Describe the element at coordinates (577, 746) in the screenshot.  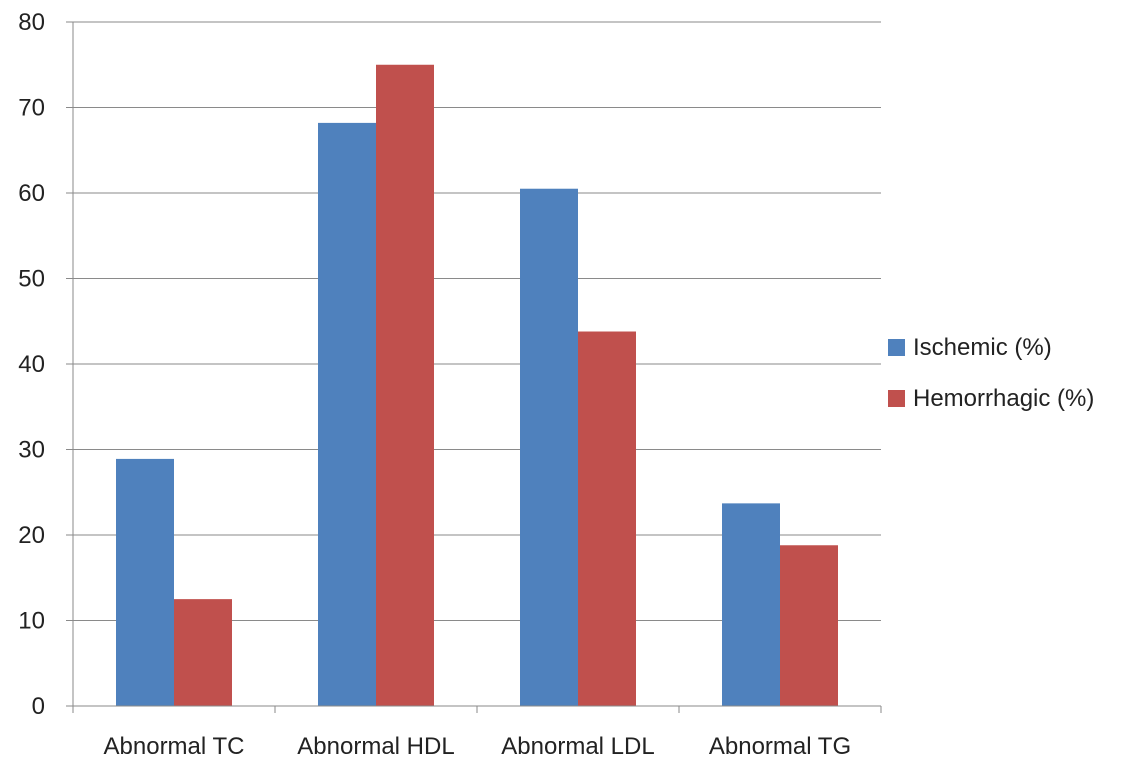
I see `x-tick-label: Abnormal LDL` at that location.